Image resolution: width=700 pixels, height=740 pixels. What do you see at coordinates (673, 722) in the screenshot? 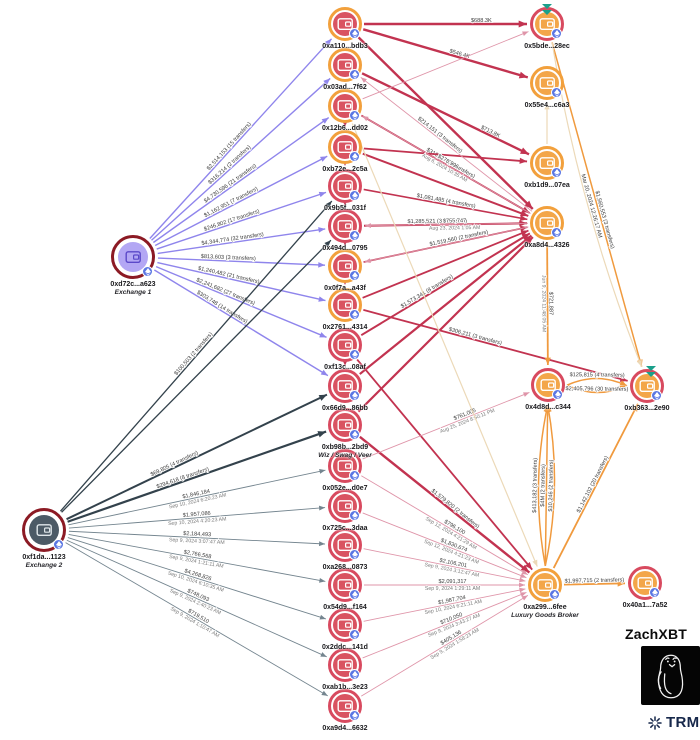
I see `trm-logo: TRM` at bounding box center [673, 722].